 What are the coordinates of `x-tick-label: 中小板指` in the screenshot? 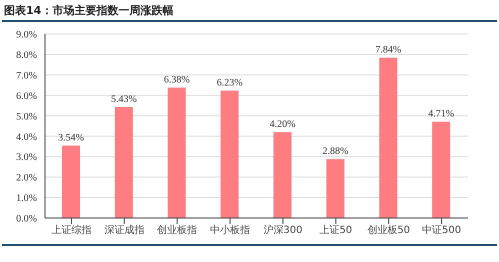 It's located at (230, 230).